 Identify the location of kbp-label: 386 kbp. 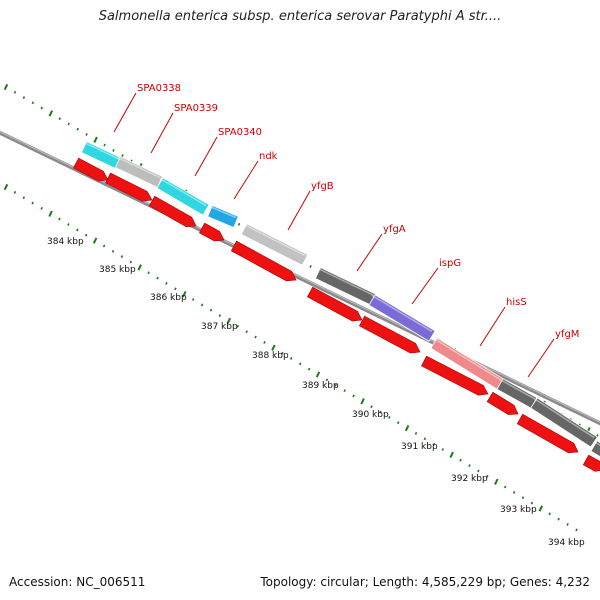
(168, 298).